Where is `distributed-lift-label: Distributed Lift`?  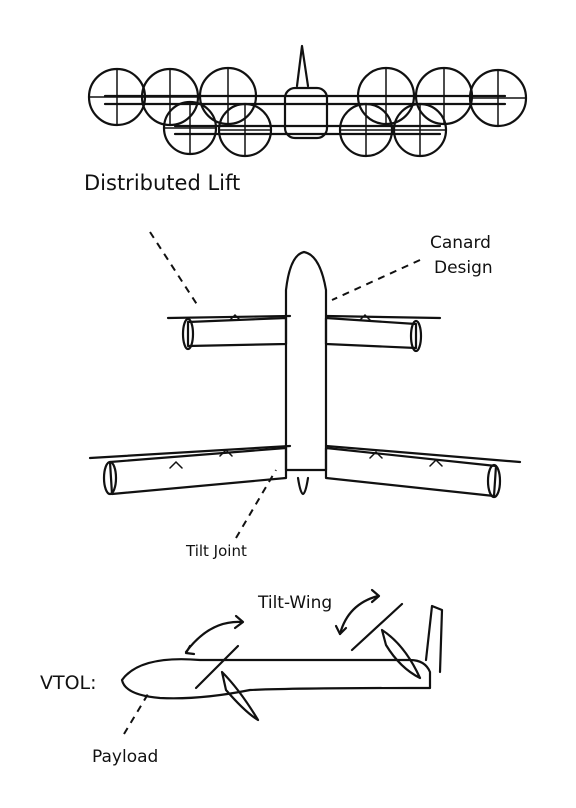 distributed-lift-label: Distributed Lift is located at coordinates (162, 183).